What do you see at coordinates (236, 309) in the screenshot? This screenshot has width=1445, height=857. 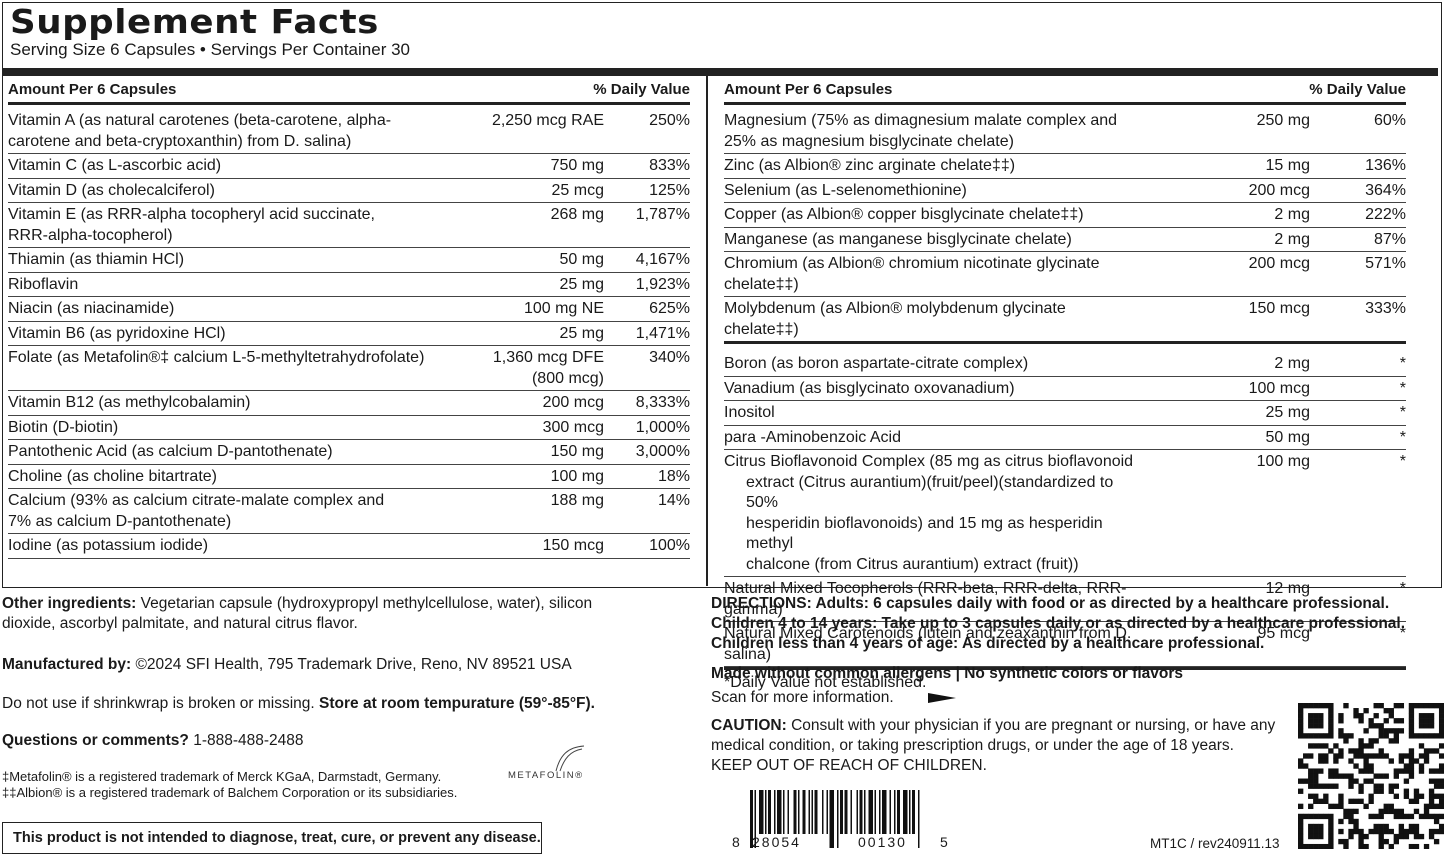 I see `nutrient-name: Niacin (as niacinamide)` at bounding box center [236, 309].